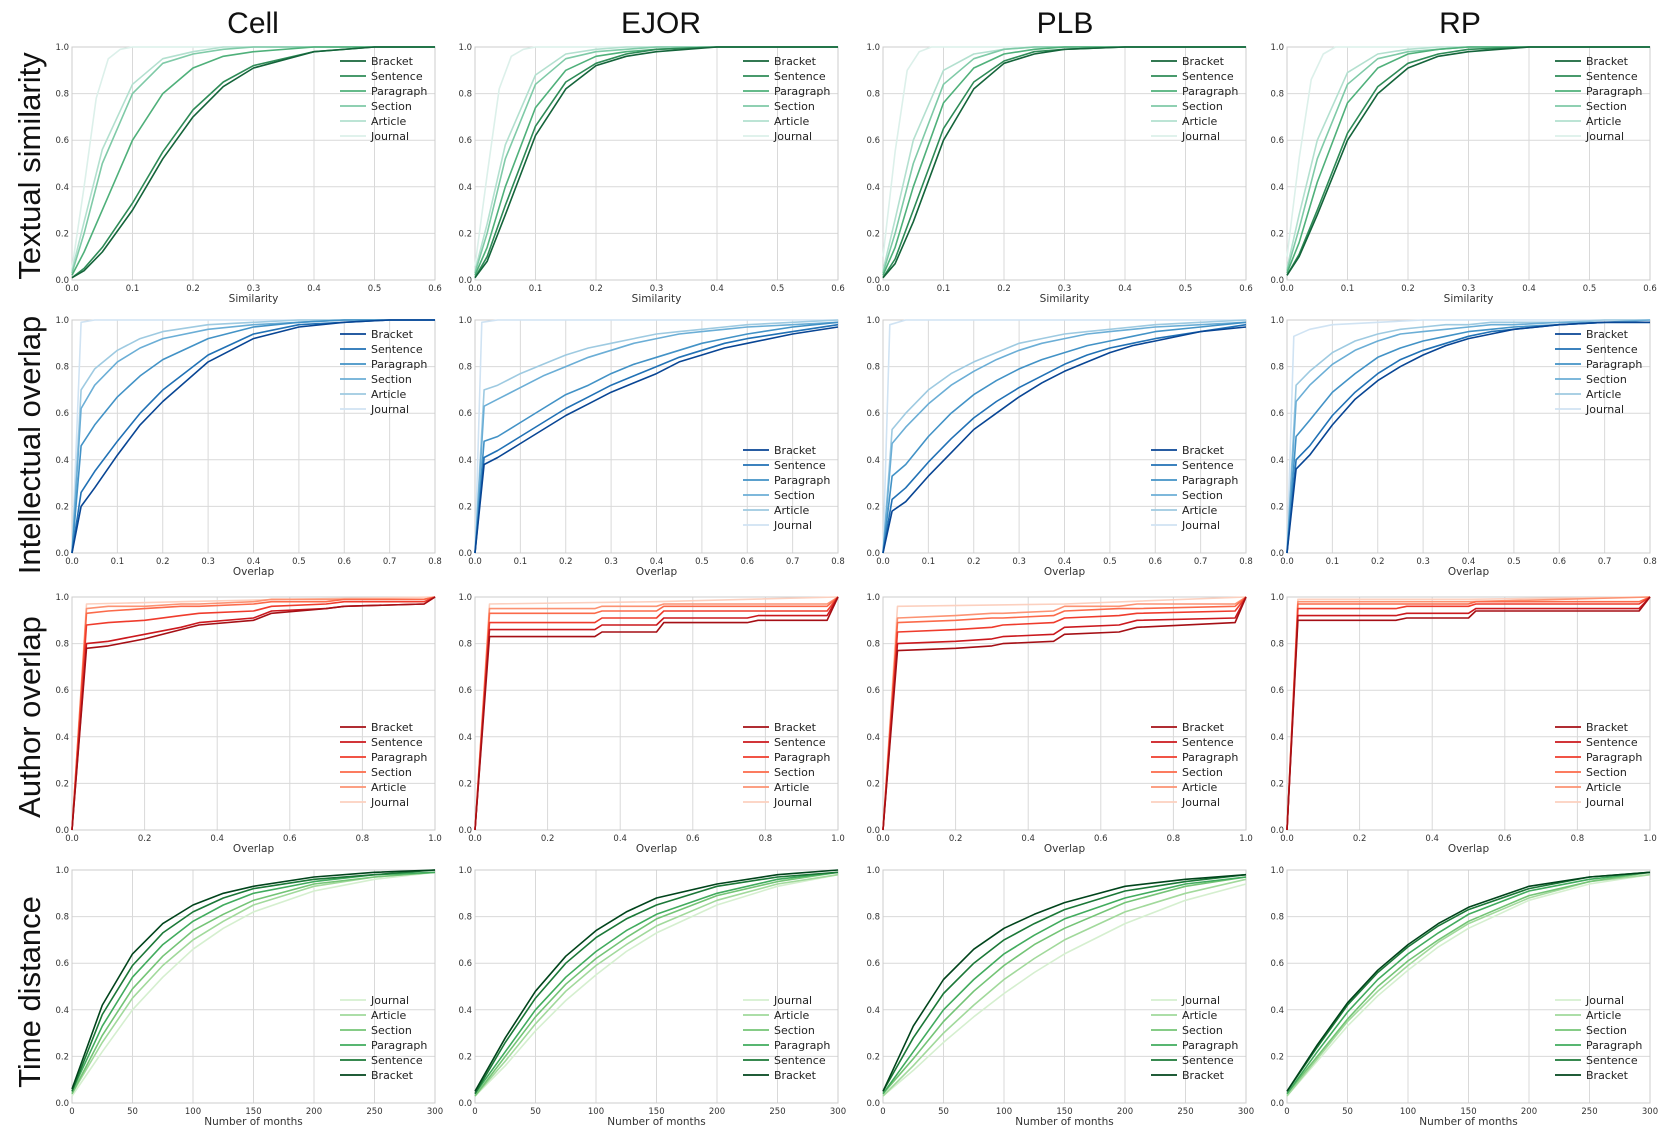 The width and height of the screenshot is (1661, 1131). I want to click on x-tick-label: 150, so click(253, 1112).